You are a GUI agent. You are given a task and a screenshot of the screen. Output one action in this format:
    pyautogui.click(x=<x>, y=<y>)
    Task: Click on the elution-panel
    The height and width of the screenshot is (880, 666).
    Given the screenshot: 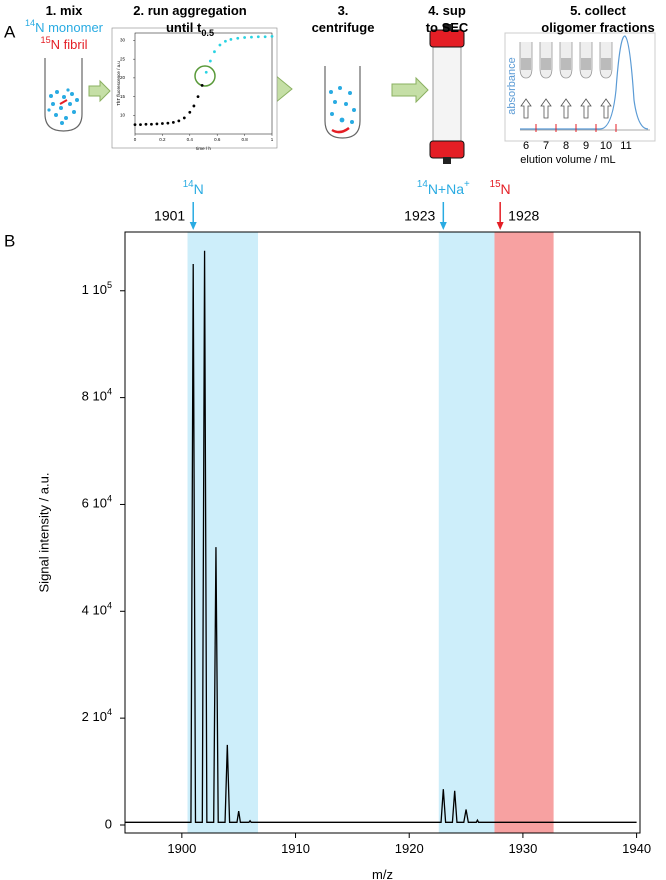 What is the action you would take?
    pyautogui.click(x=580, y=87)
    